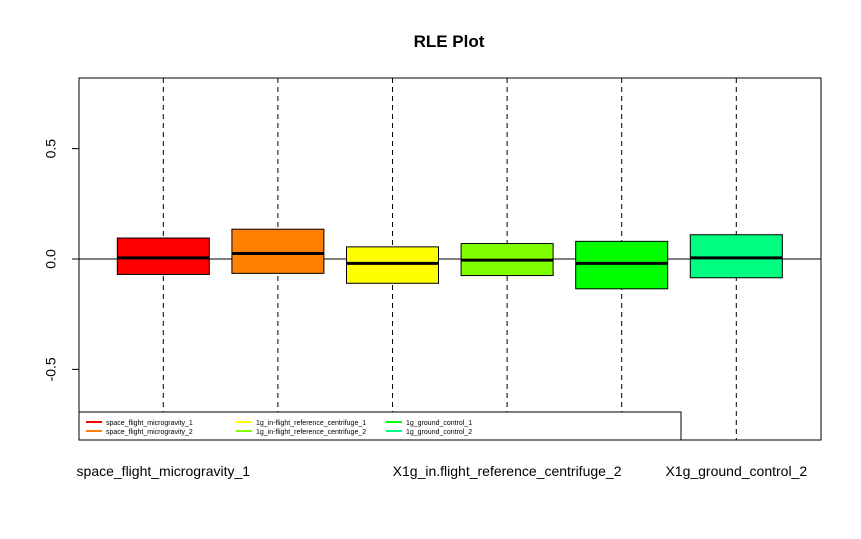  What do you see at coordinates (439, 432) in the screenshot?
I see `legend-label: 1g_ground_control_2` at bounding box center [439, 432].